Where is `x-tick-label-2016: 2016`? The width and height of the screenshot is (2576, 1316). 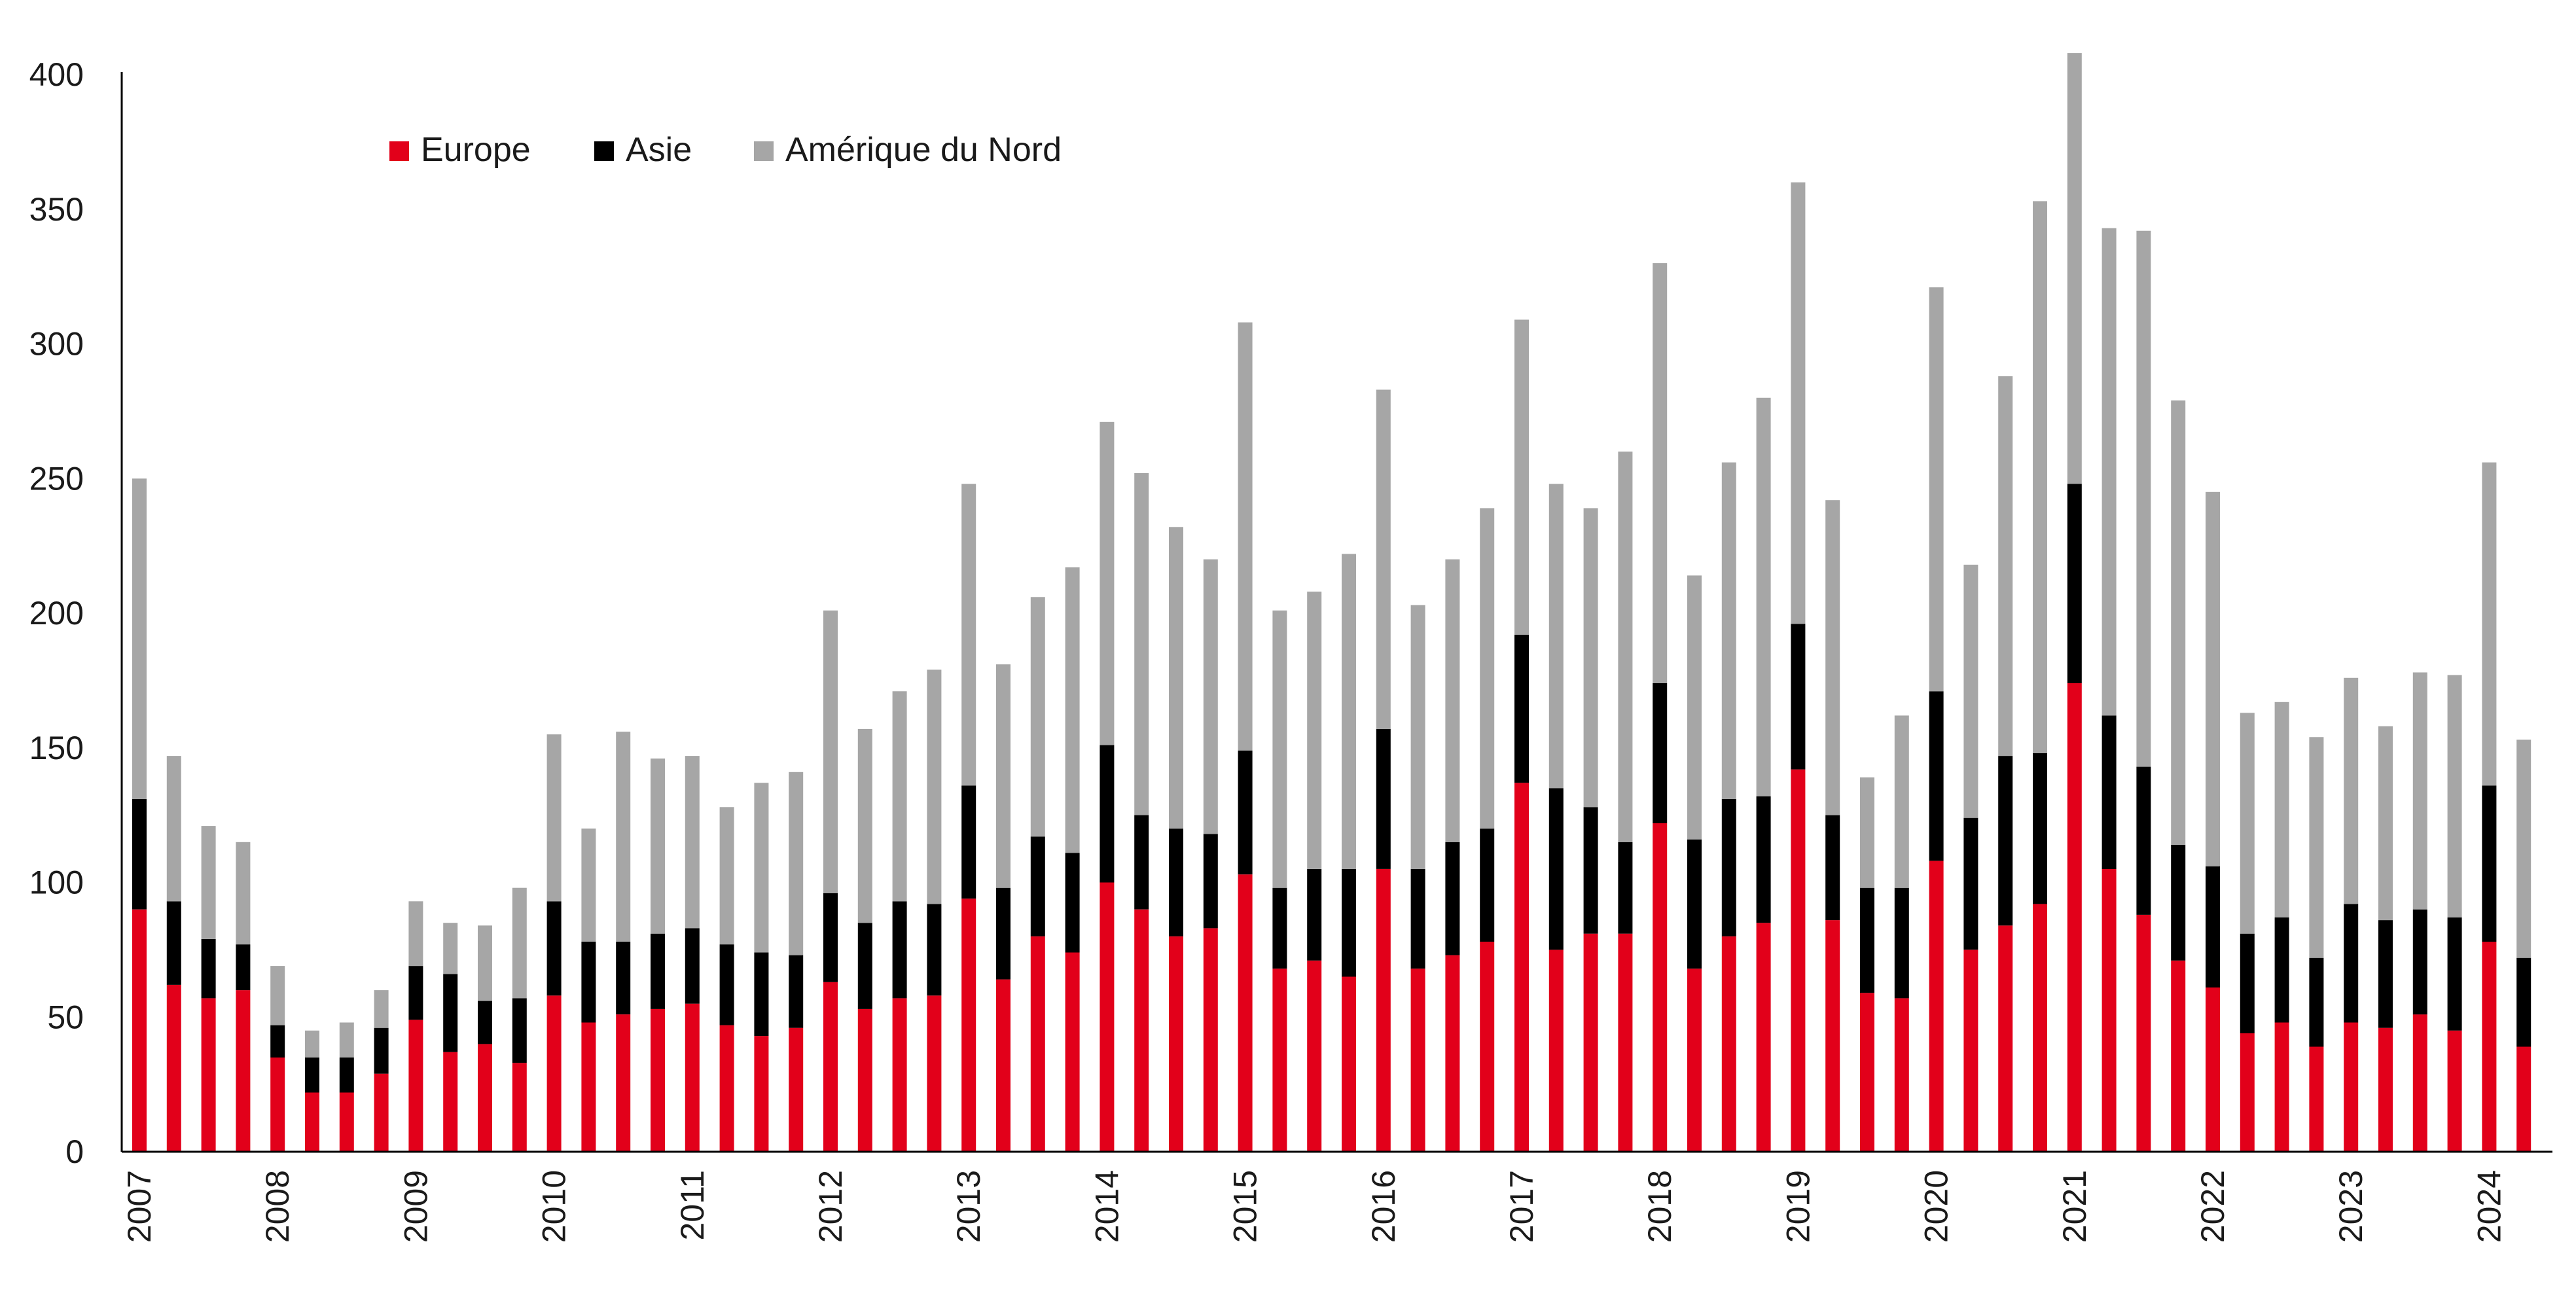
x-tick-label-2016: 2016 is located at coordinates (1383, 1206).